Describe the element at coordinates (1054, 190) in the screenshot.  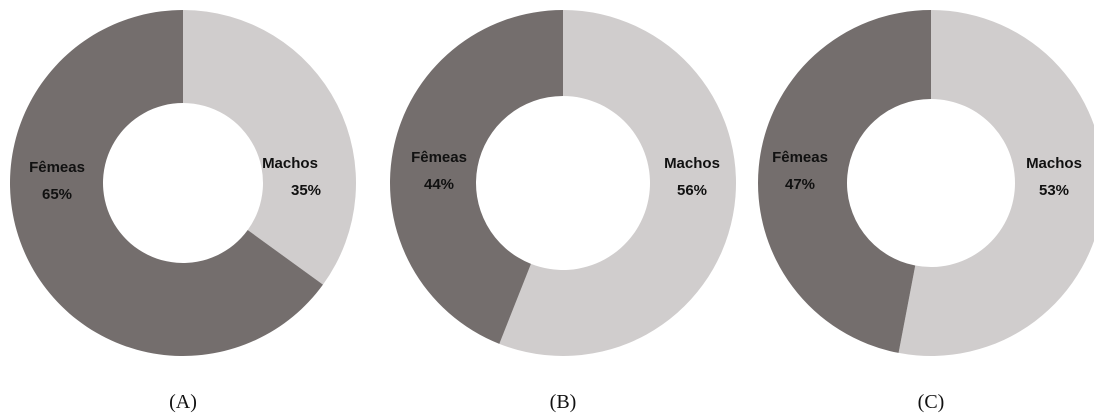
I see `slice-percent-machos: 53%` at that location.